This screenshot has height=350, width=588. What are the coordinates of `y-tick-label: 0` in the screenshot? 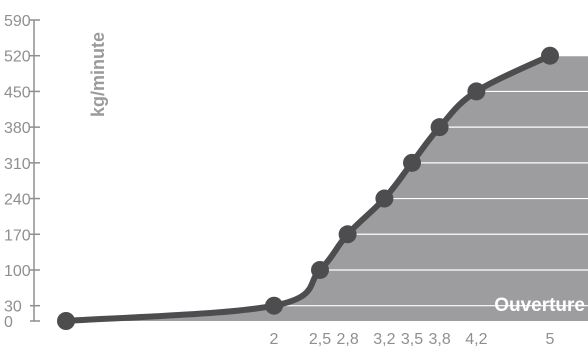 It's located at (8, 322).